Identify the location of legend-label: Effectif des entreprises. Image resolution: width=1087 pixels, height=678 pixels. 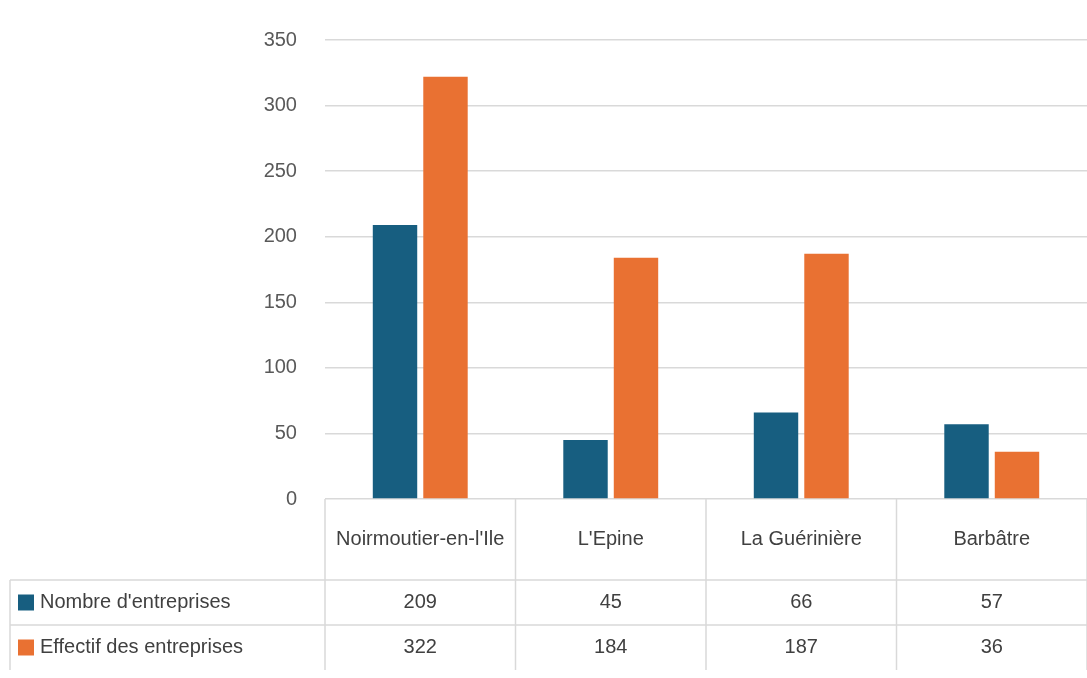
(142, 646).